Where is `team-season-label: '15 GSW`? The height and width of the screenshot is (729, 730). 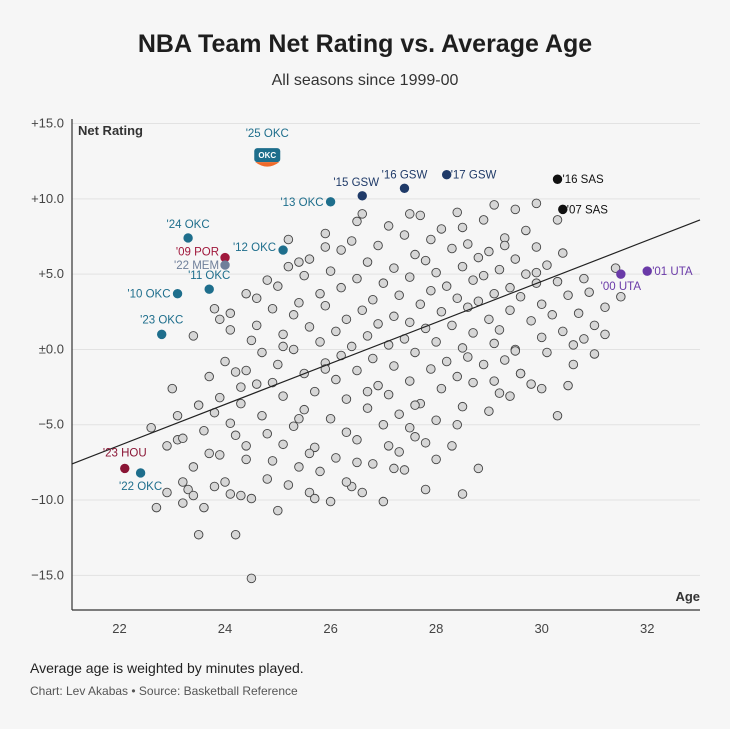 team-season-label: '15 GSW is located at coordinates (356, 183).